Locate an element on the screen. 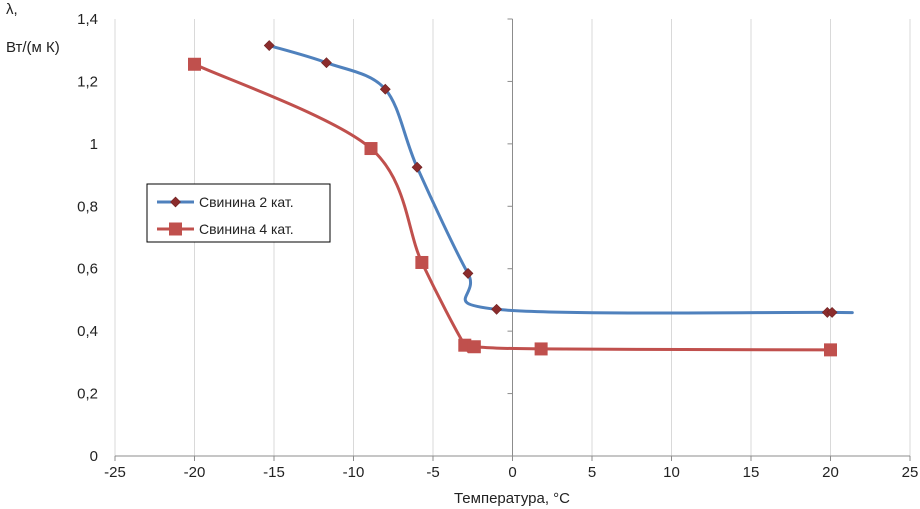 The image size is (920, 509). legend-item-2: Свинина 4 кат. is located at coordinates (225, 229).